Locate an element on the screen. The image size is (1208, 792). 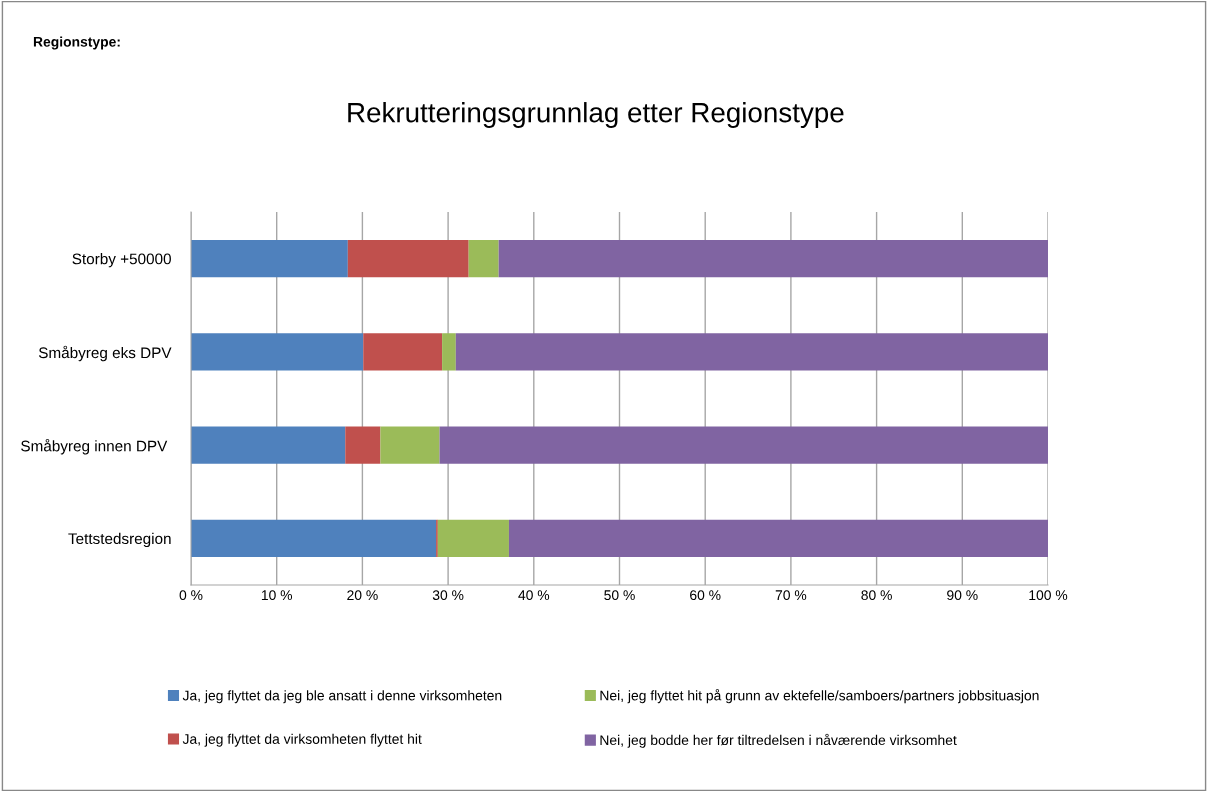
y-tick-label: Storby +50000 is located at coordinates (121, 260).